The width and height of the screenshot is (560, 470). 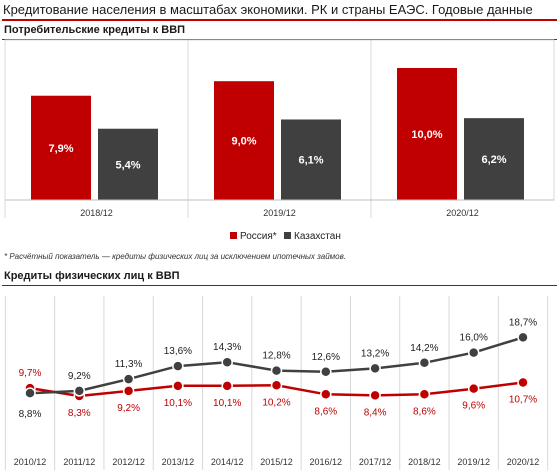 What do you see at coordinates (96, 213) in the screenshot?
I see `category-label: 2018/12` at bounding box center [96, 213].